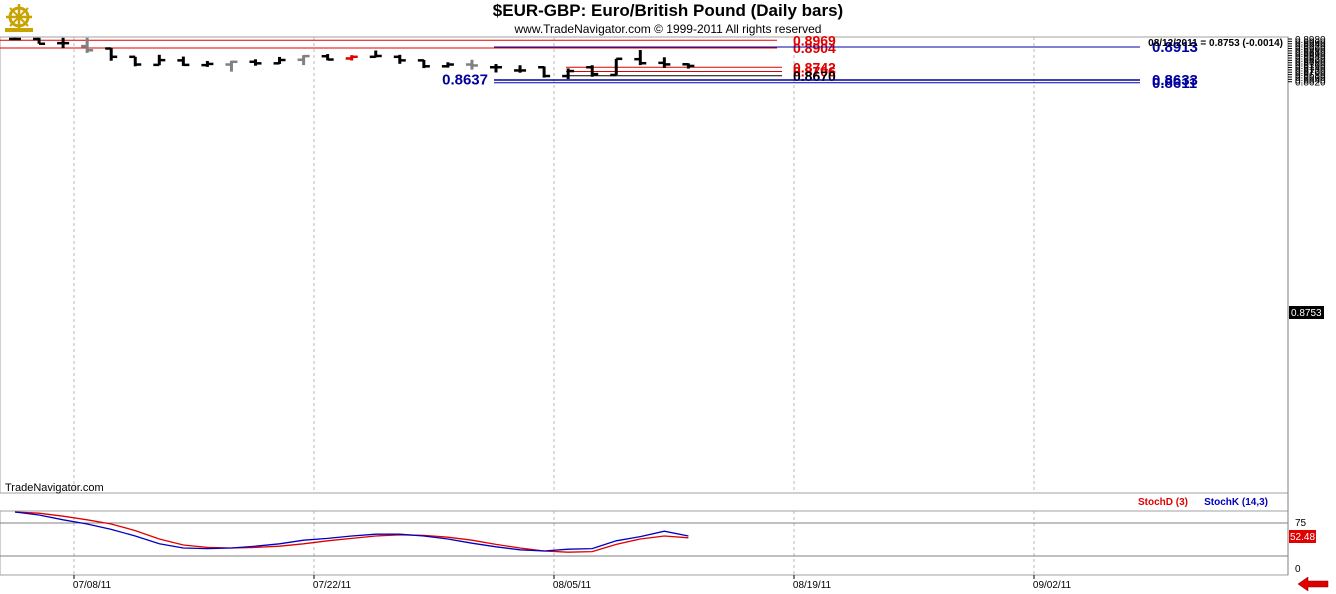  What do you see at coordinates (1310, 83) in the screenshot?
I see `price-tick-label: 0.8620` at bounding box center [1310, 83].